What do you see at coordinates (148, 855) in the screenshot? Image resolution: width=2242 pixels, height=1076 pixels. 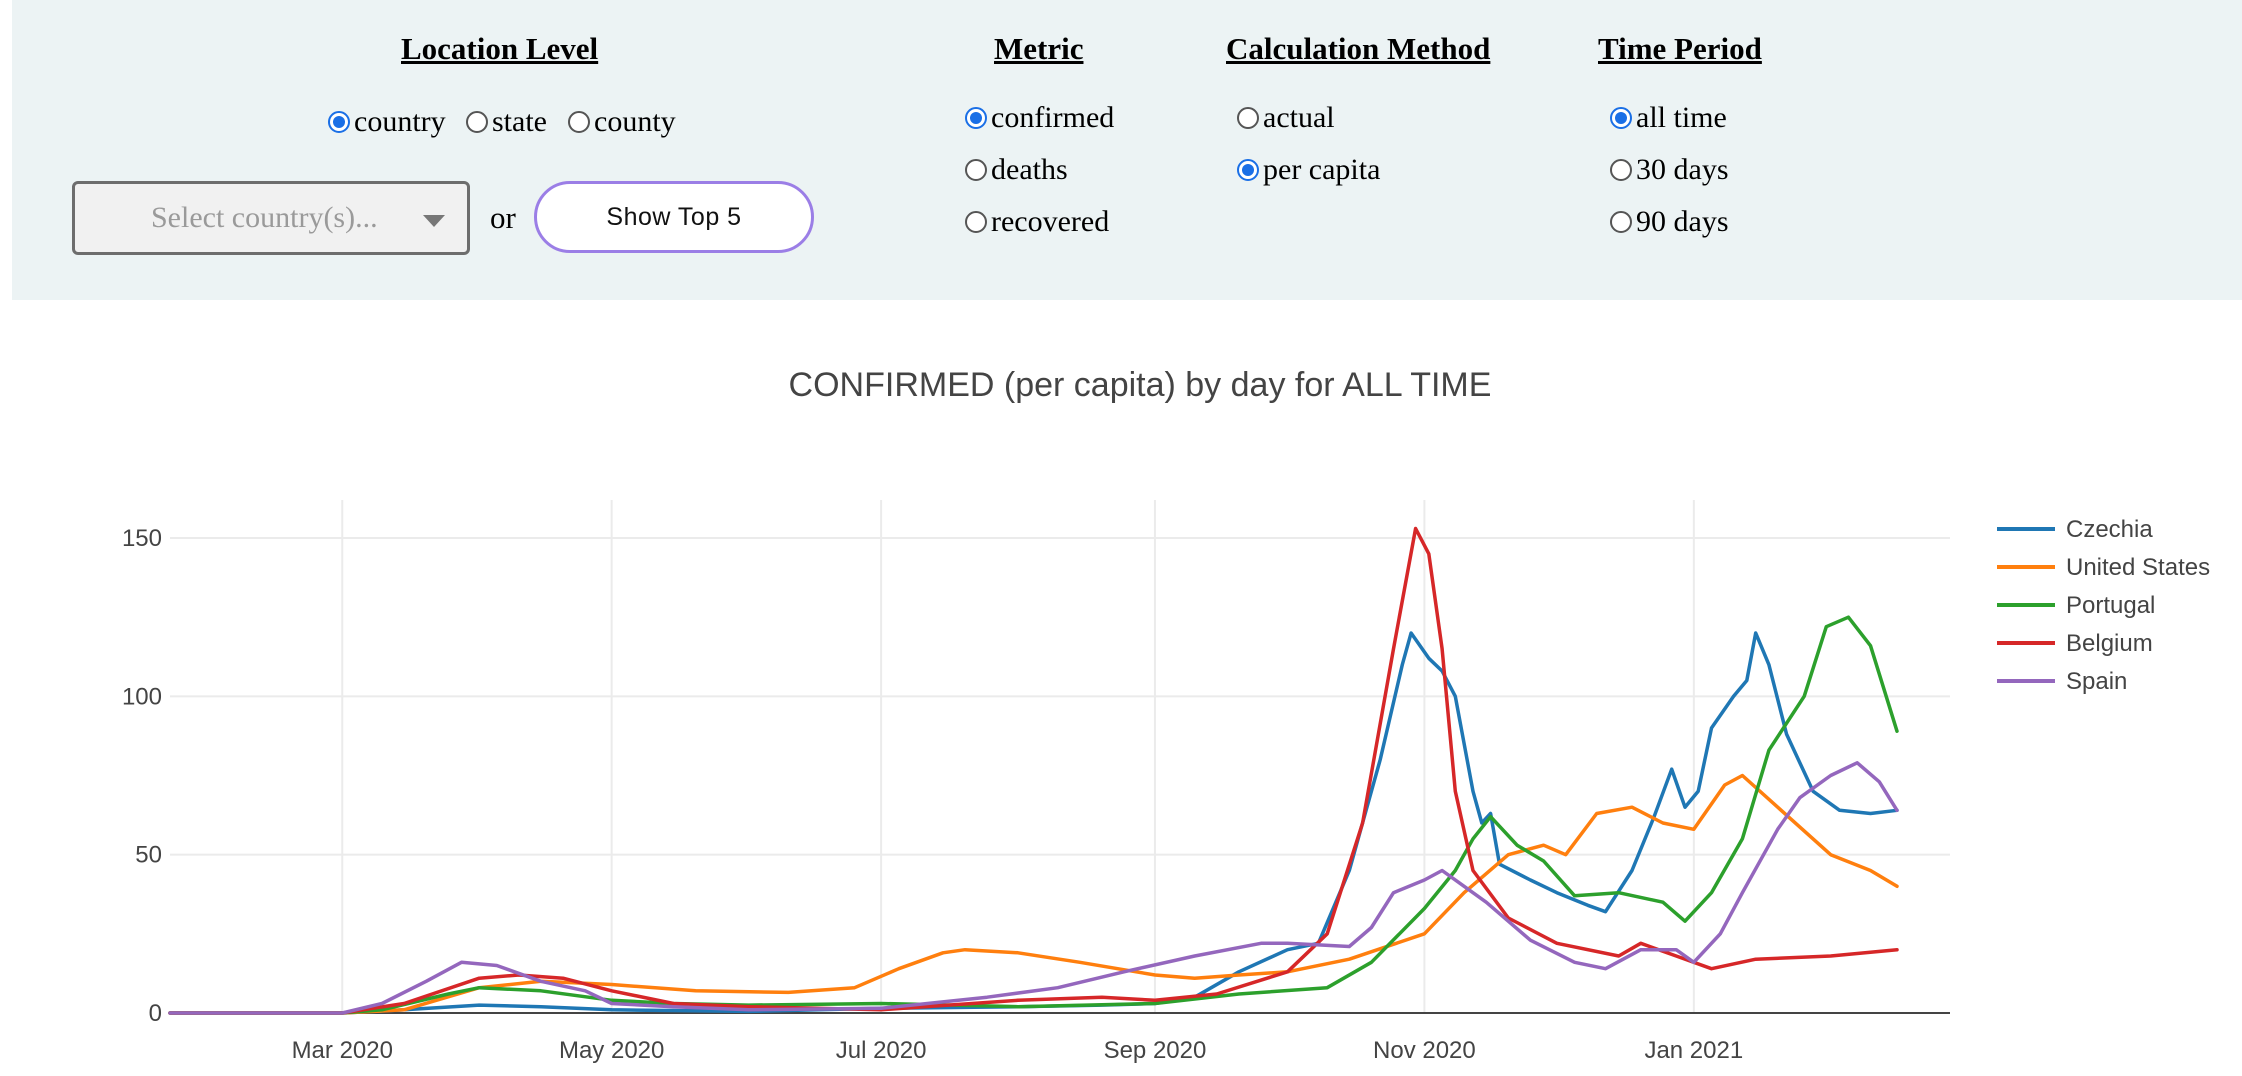 I see `y-tick-label-1: 50` at bounding box center [148, 855].